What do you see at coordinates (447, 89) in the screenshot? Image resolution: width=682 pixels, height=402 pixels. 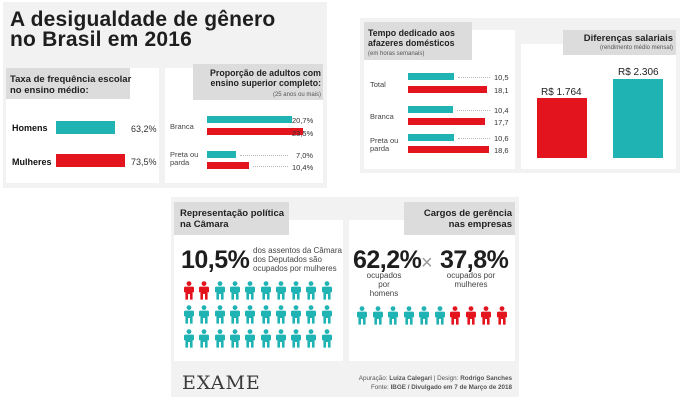 I see `bar-domestic-total-mulheres` at bounding box center [447, 89].